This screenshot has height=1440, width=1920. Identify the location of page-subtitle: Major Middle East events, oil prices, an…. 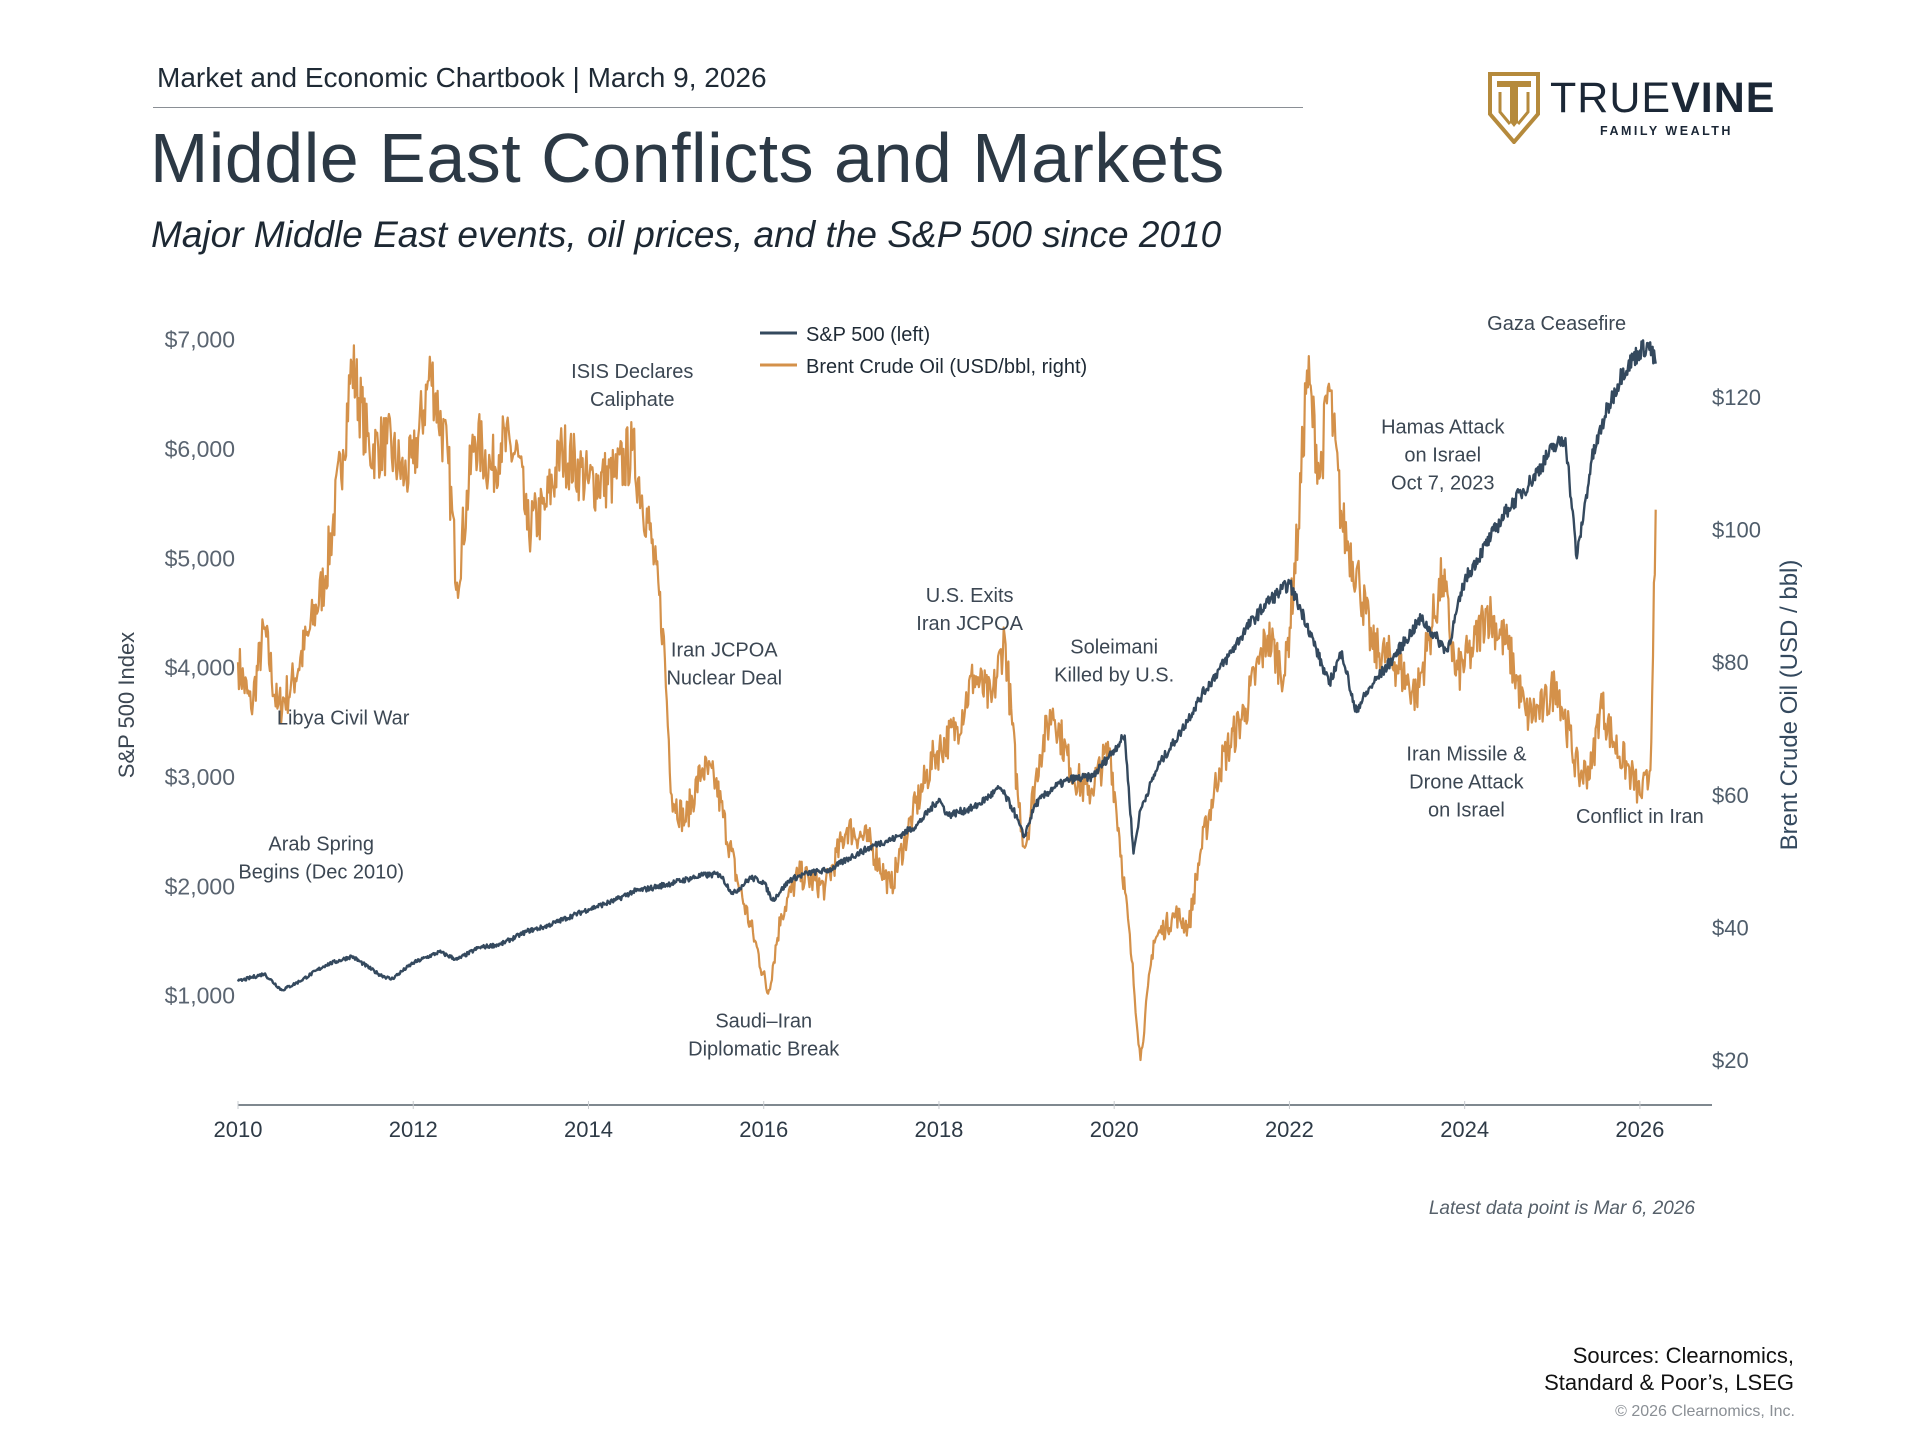
(686, 234).